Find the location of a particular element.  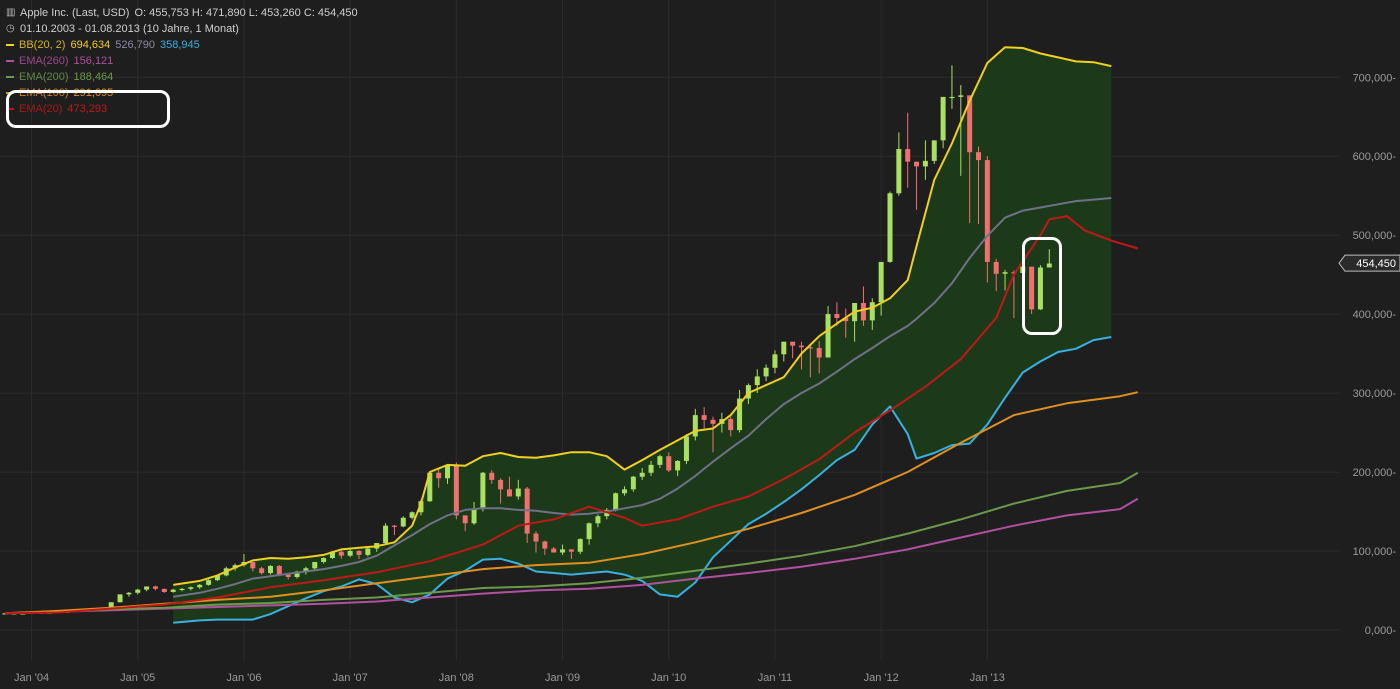

annotation-box-last-candles is located at coordinates (1042, 286).